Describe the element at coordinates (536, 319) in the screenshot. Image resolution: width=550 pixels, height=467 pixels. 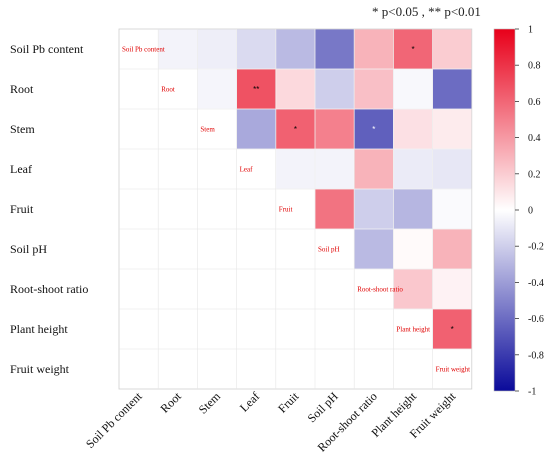
I see `colorbar-tick-label: -0.6` at that location.